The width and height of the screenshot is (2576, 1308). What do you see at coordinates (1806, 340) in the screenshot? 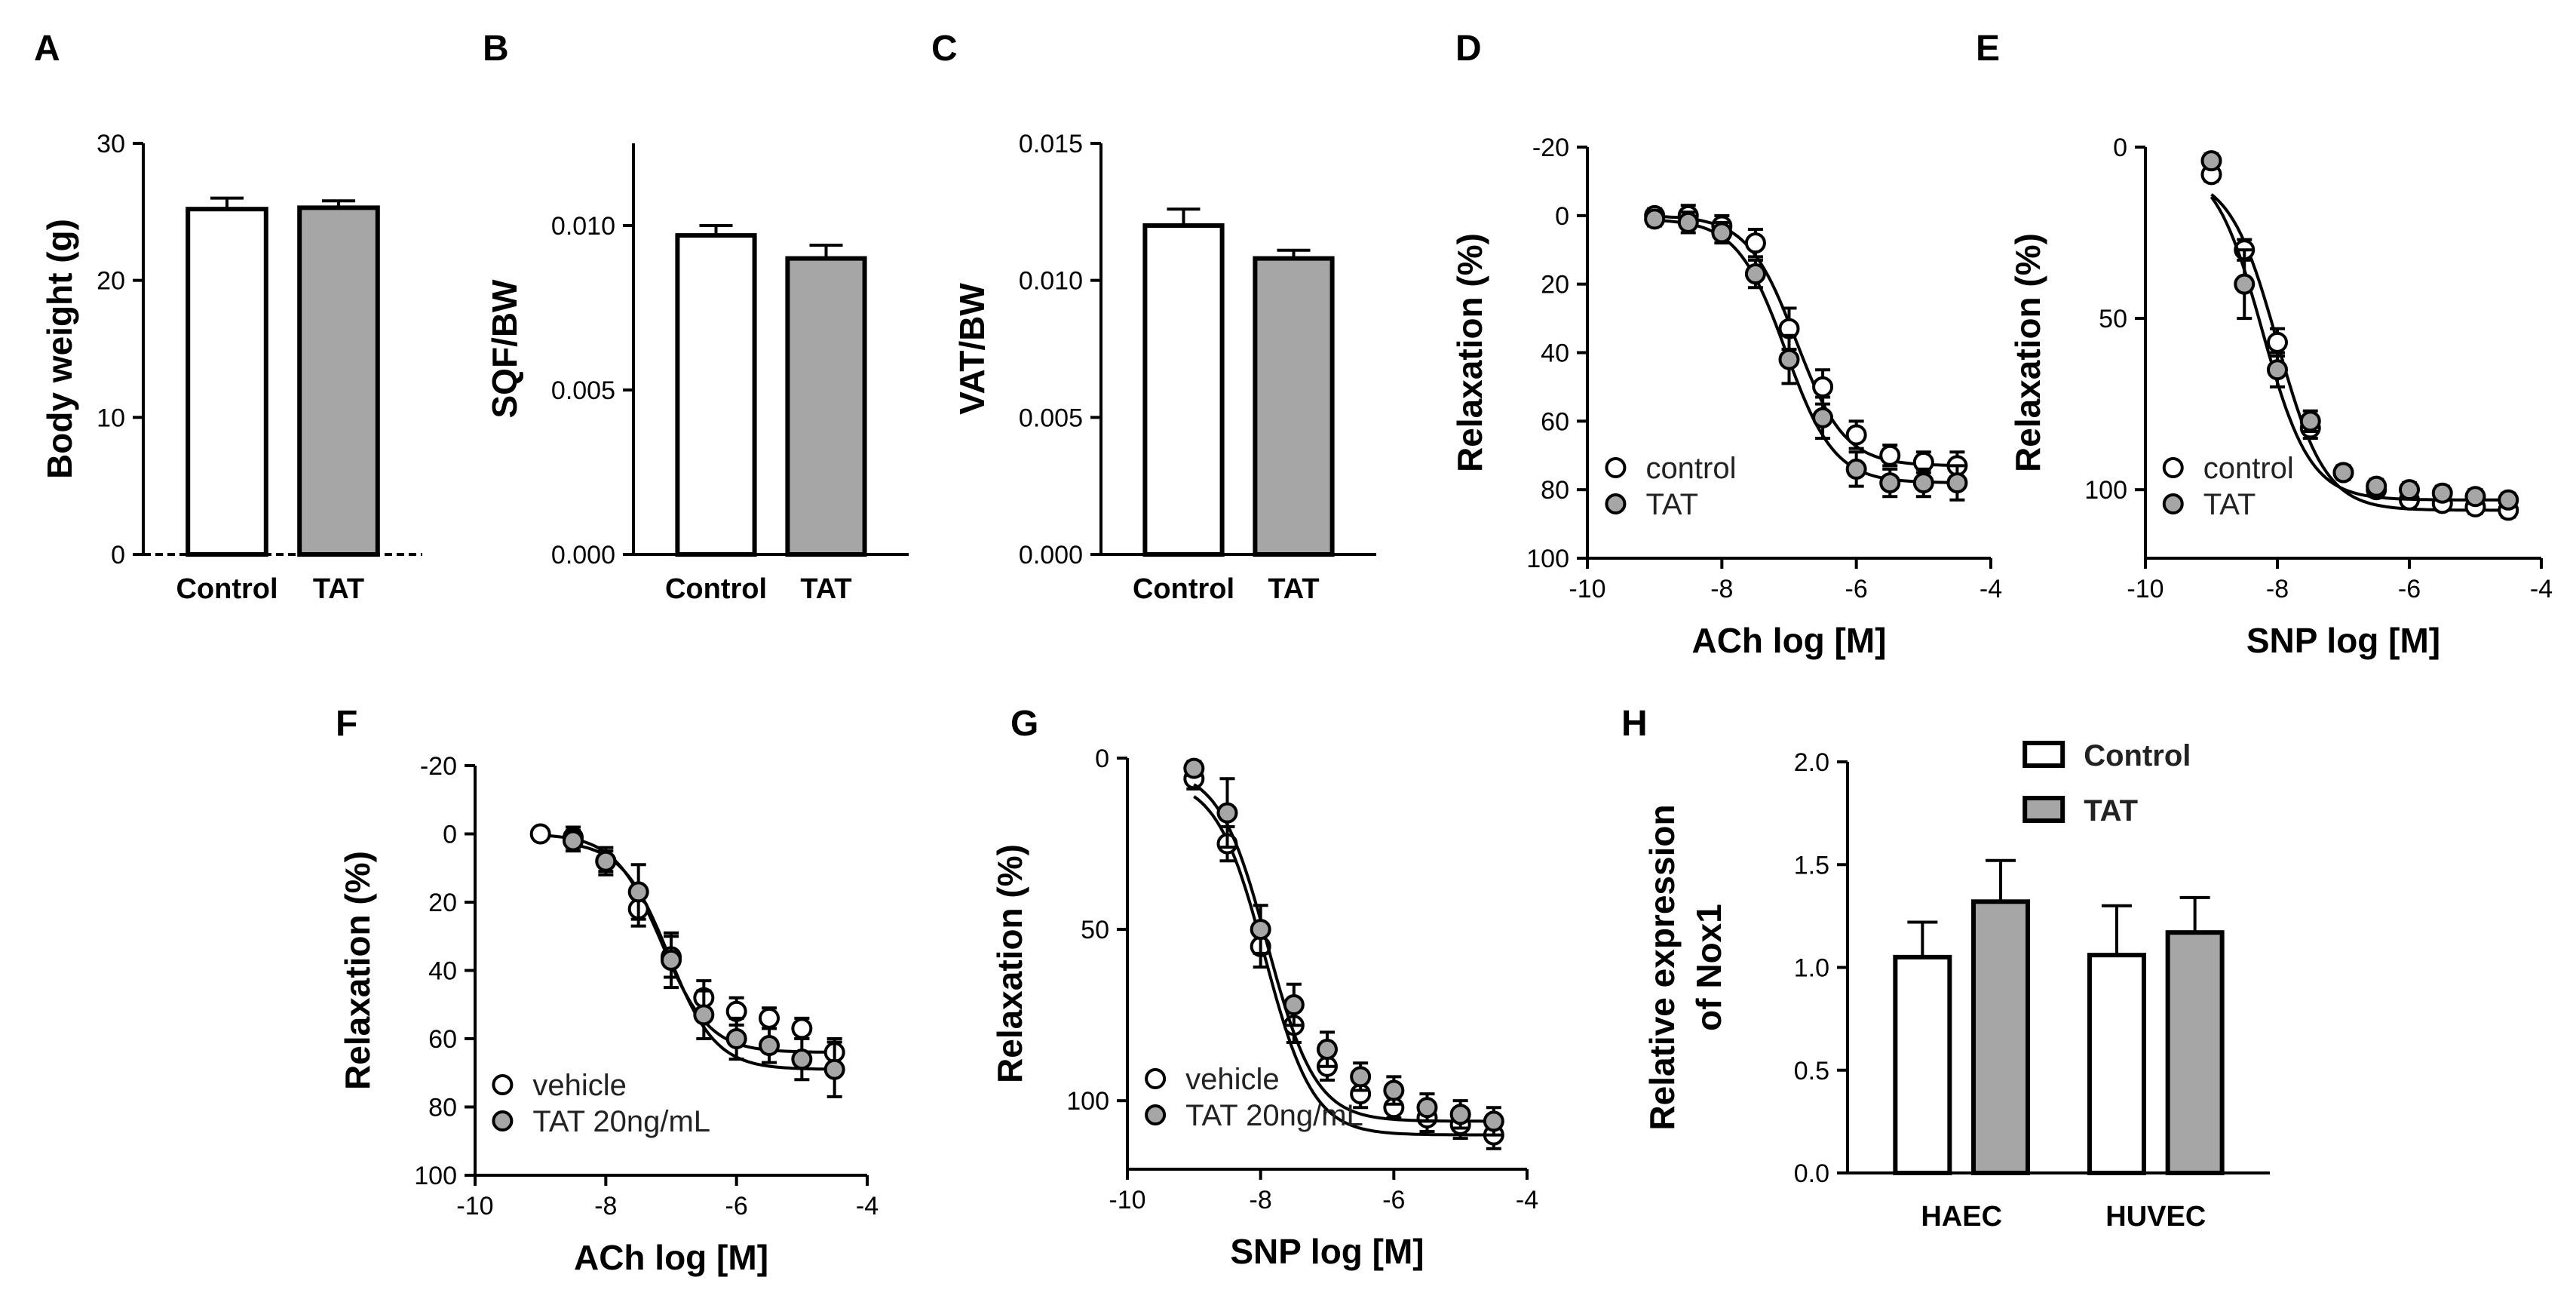
I see `fit-curve-control` at bounding box center [1806, 340].